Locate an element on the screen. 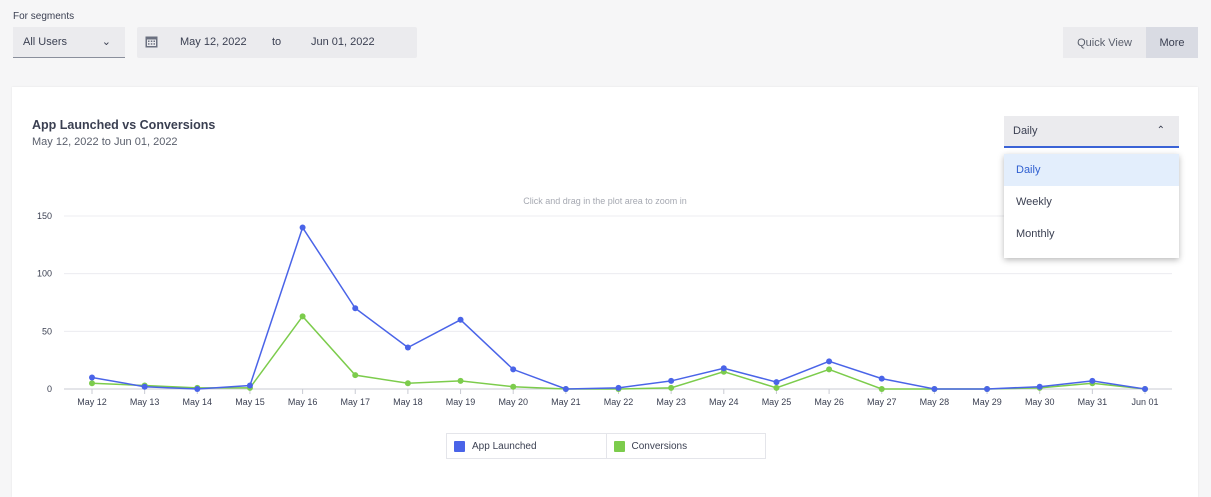 Image resolution: width=1211 pixels, height=497 pixels. y-tick-label: 0 is located at coordinates (49, 389).